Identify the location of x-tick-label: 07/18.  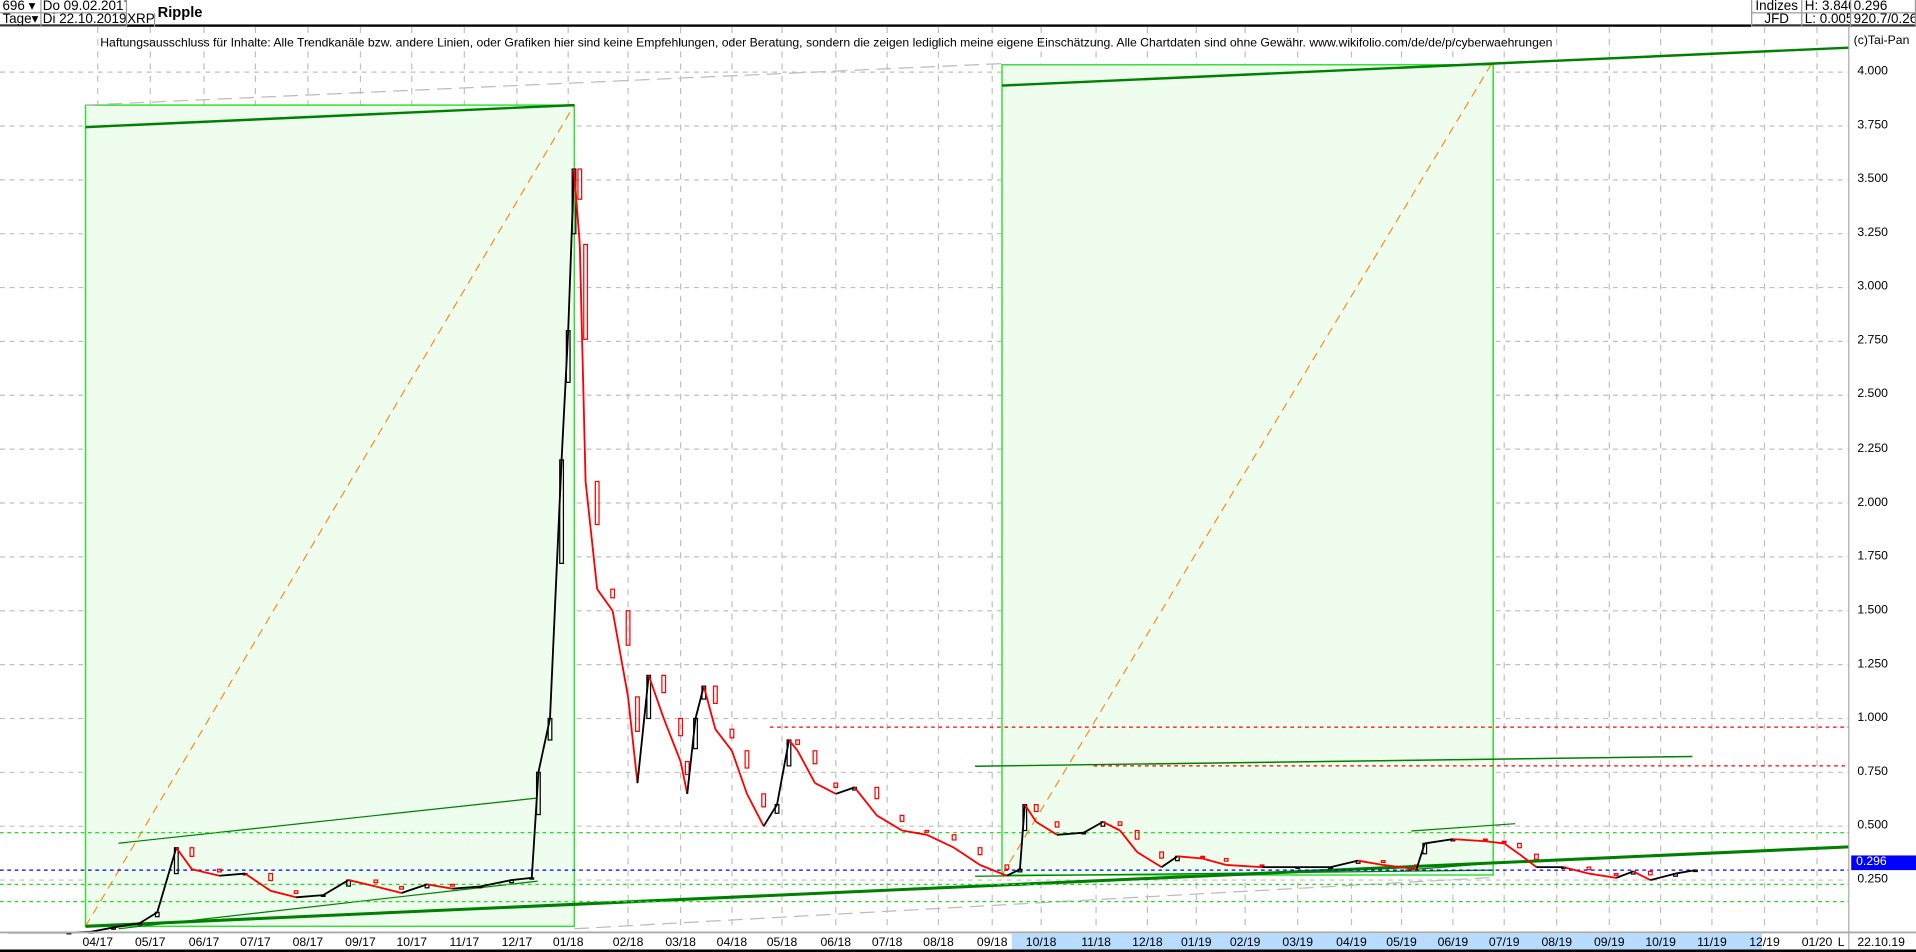
(887, 943).